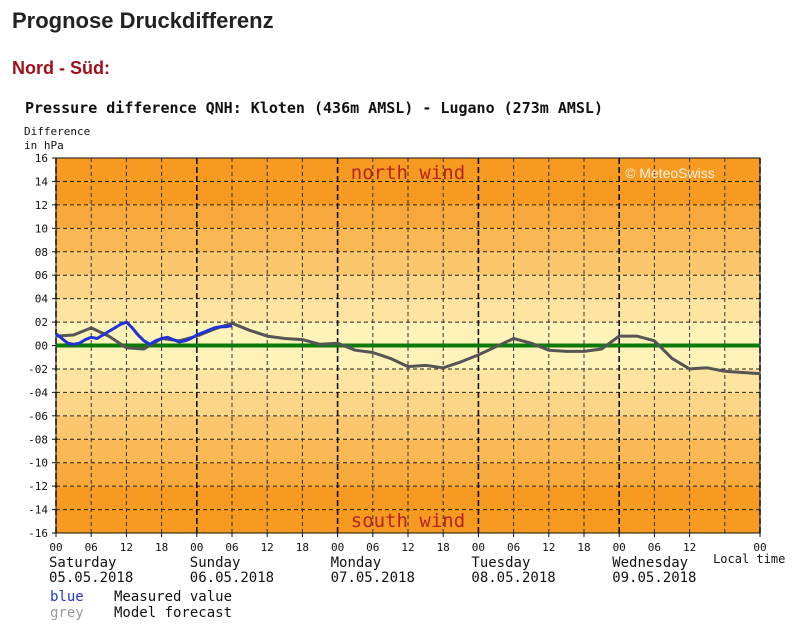 The height and width of the screenshot is (632, 800). Describe the element at coordinates (356, 563) in the screenshot. I see `day-name-label: Monday` at that location.